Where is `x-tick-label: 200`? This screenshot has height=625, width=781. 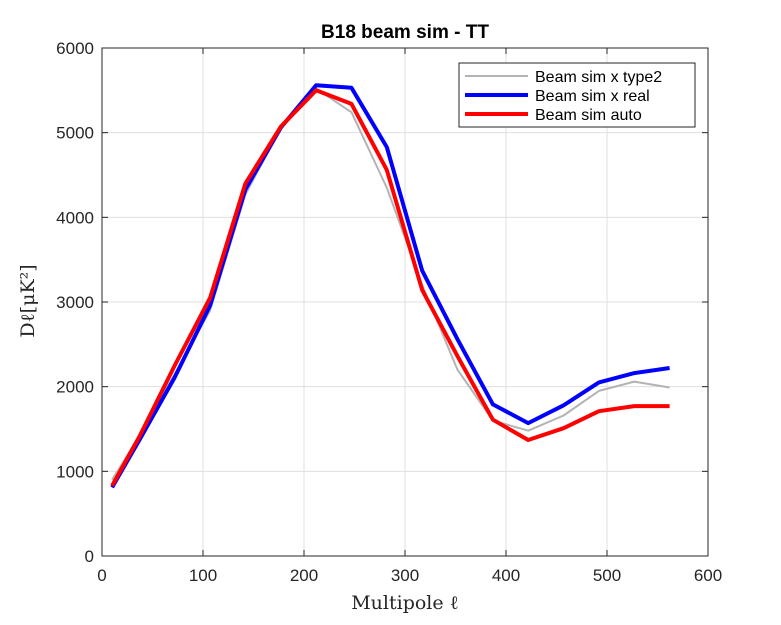 x-tick-label: 200 is located at coordinates (304, 575).